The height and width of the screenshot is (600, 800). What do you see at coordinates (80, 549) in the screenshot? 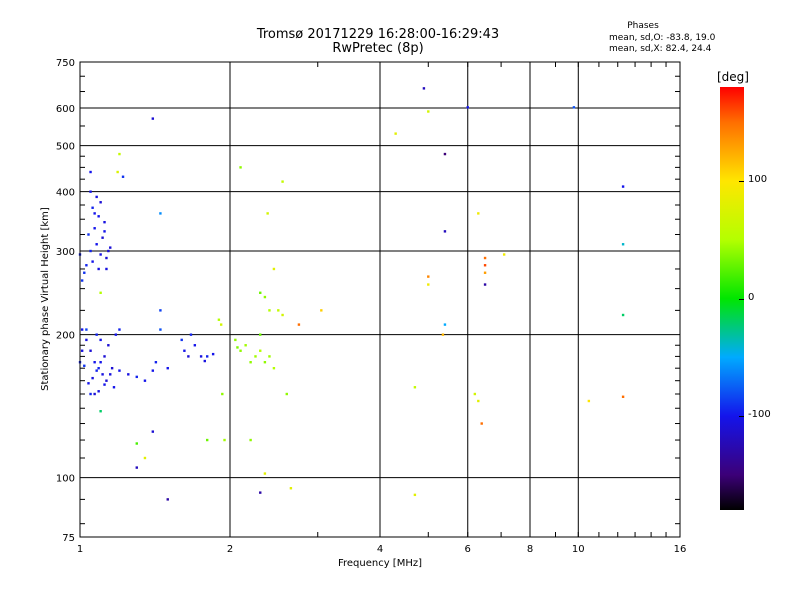
I see `x-tick-label: 1` at bounding box center [80, 549].